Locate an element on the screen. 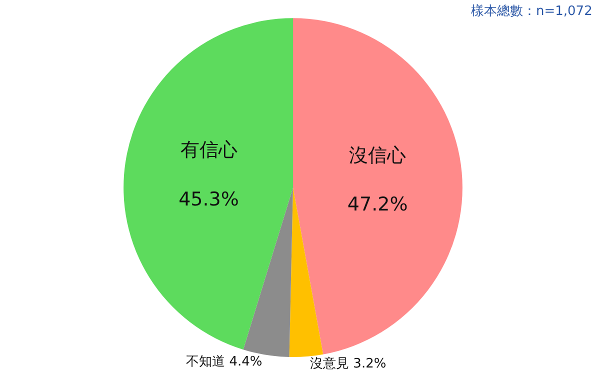 The image size is (600, 386). data-label: 45.3% is located at coordinates (208, 199).